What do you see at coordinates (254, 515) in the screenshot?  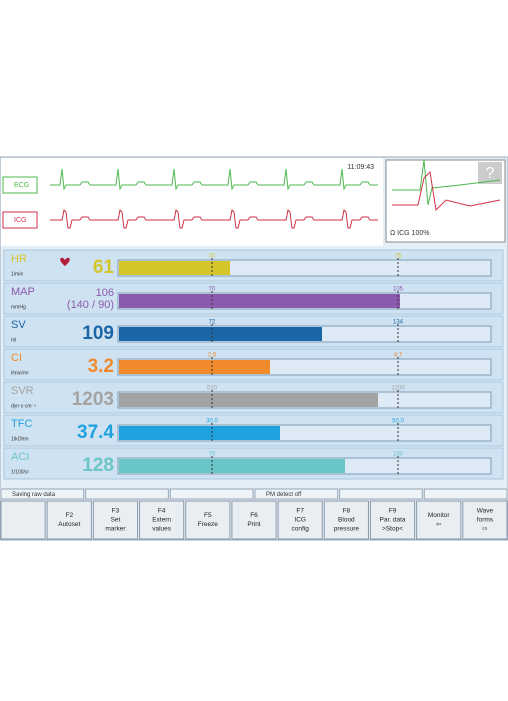 I see `button-label: F6` at bounding box center [254, 515].